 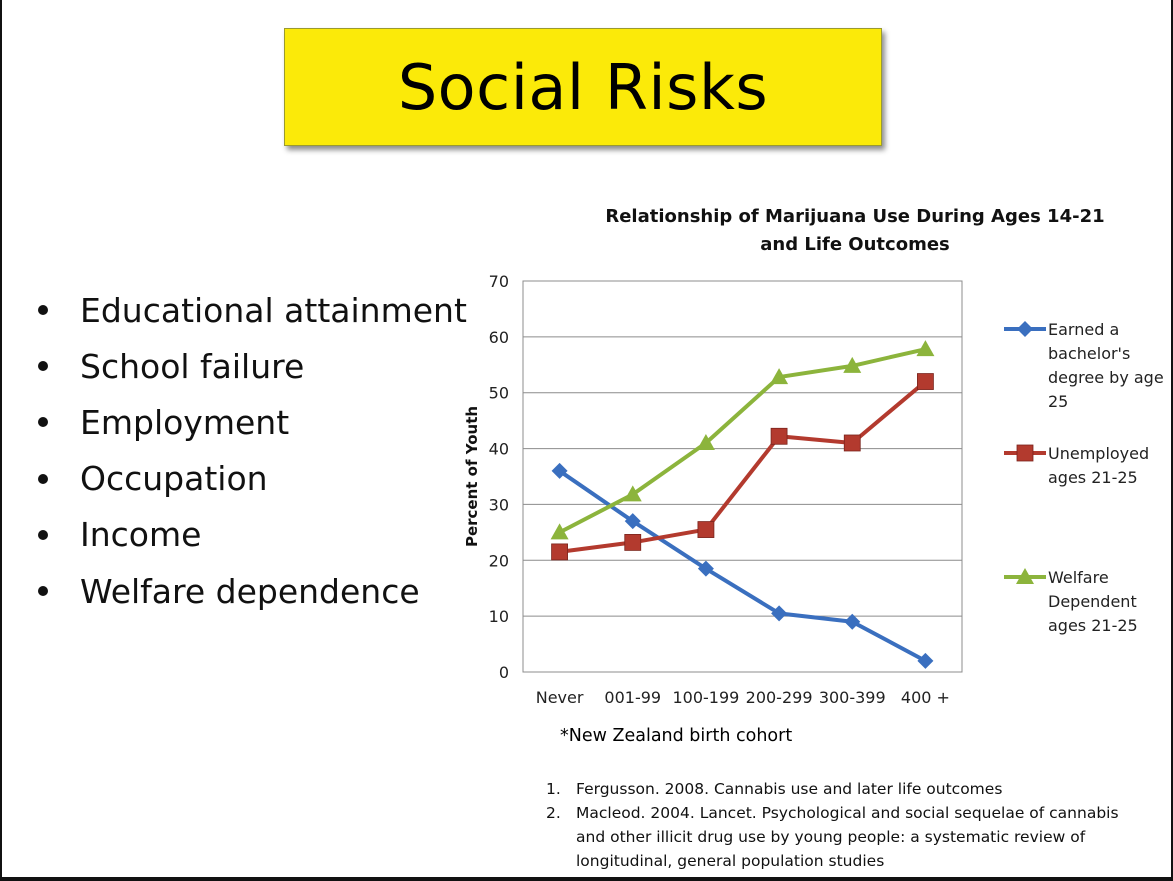 I want to click on legend-entry: Welfare Dependent ages 21-25, so click(x=1071, y=601).